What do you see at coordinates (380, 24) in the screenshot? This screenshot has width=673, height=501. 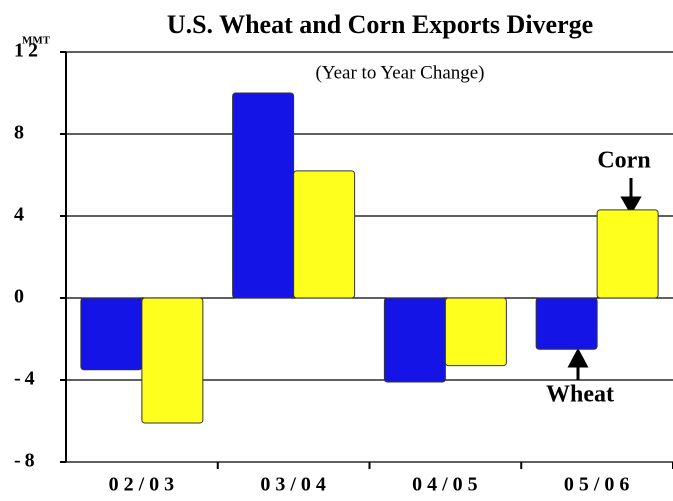 I see `chart-title: U.S. Wheat and Corn Exports Diverge` at bounding box center [380, 24].